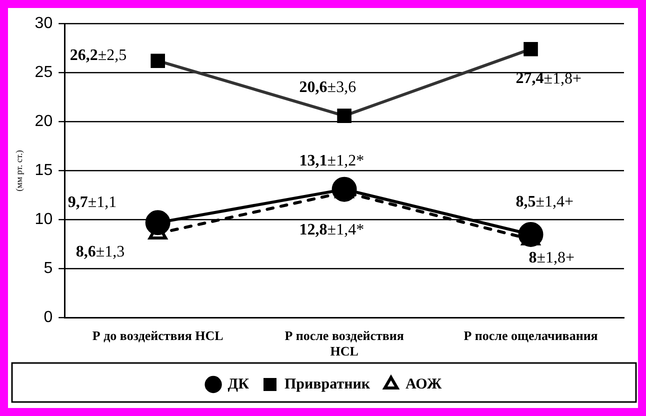 The height and width of the screenshot is (416, 646). I want to click on data-label: 8,6±1,3, so click(100, 252).